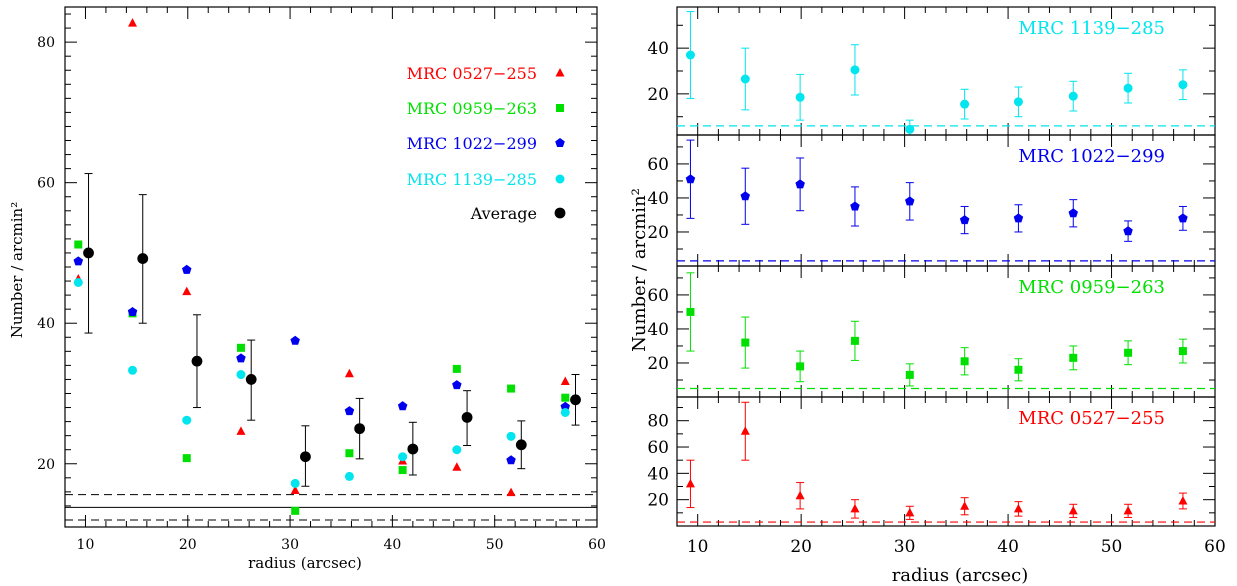 The image size is (1237, 586). I want to click on panel-title: MRC 0527−255, so click(1091, 418).